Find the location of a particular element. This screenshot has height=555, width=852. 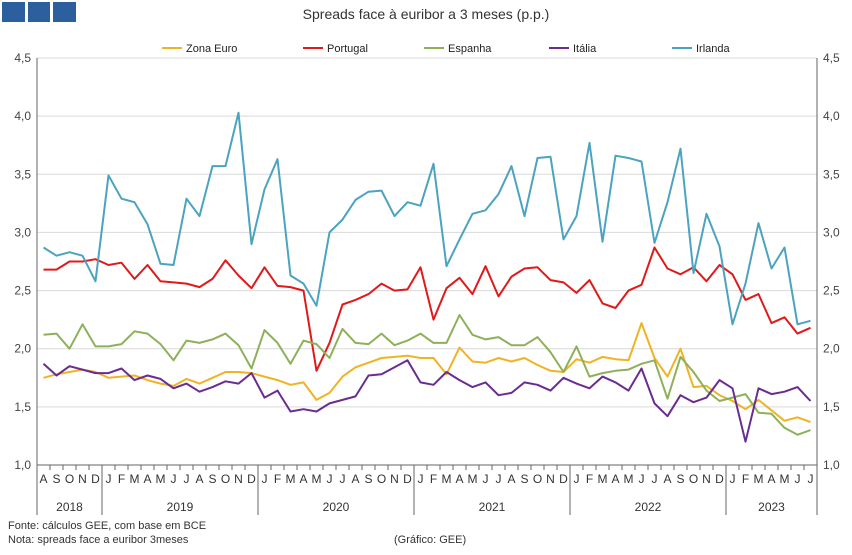

y-tick-label-left: 1,0 is located at coordinates (22, 465).